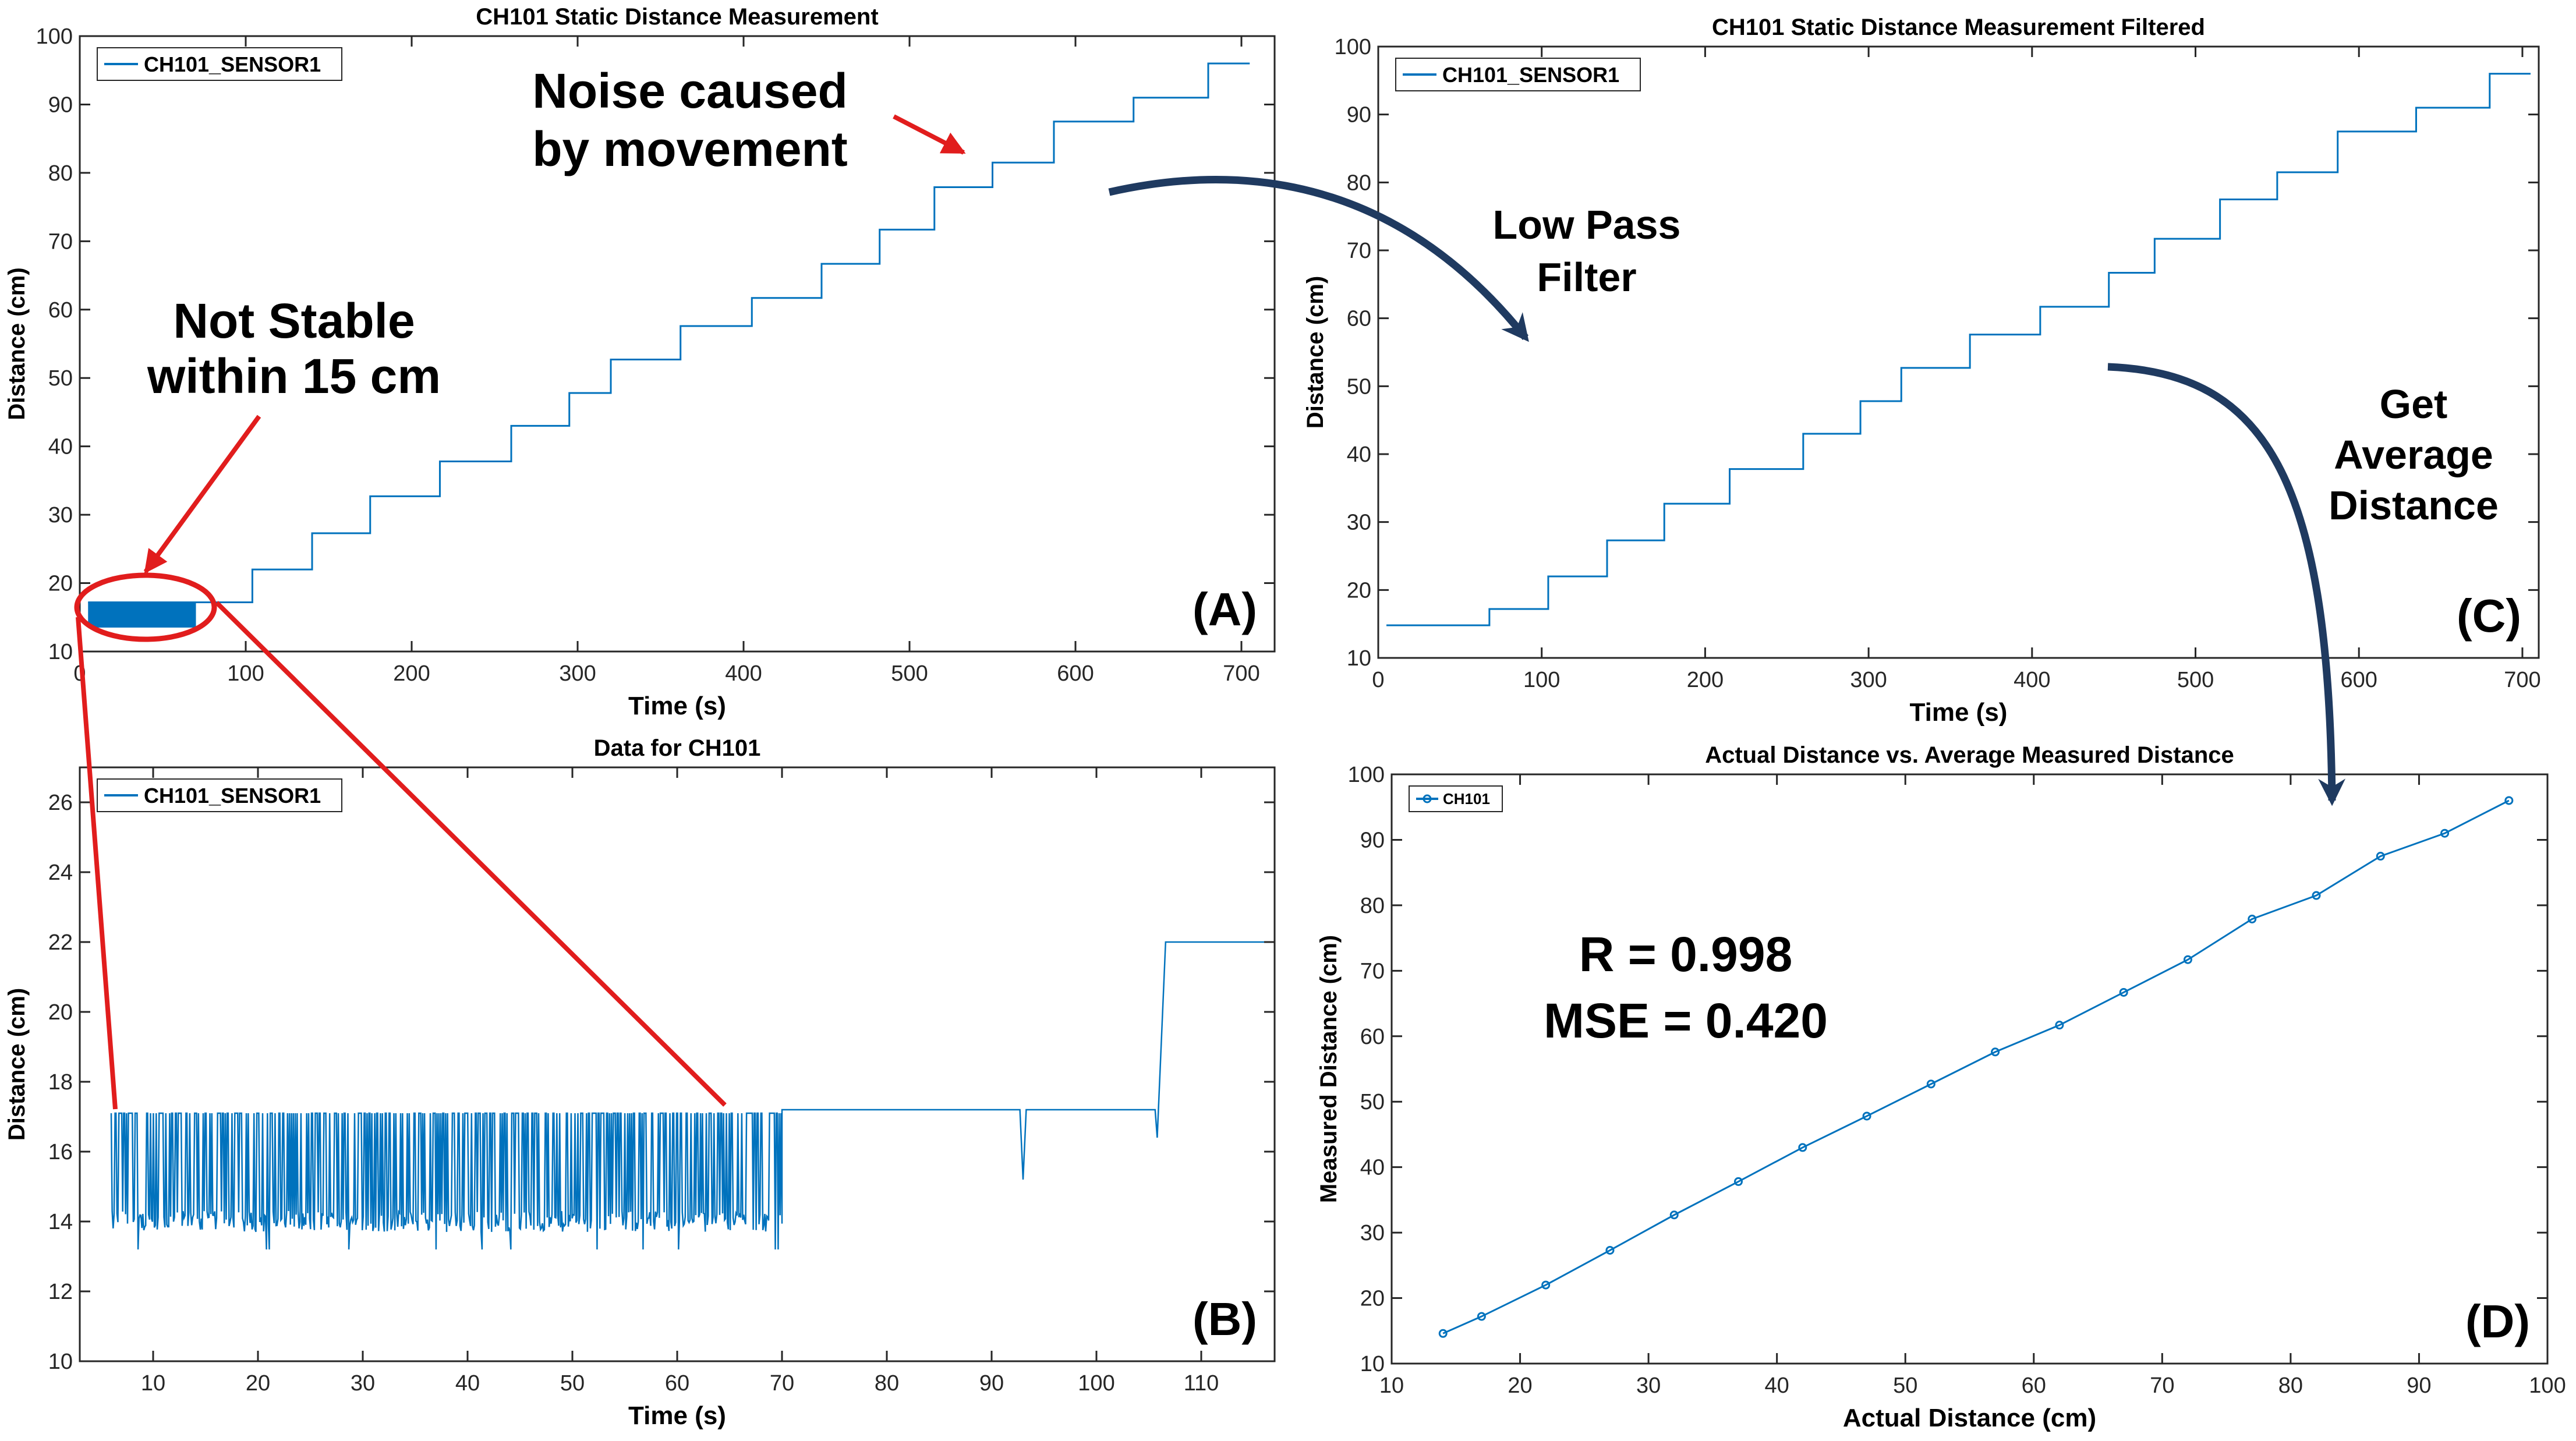 This screenshot has height=1441, width=2576. Describe the element at coordinates (294, 376) in the screenshot. I see `unstable-annotation-line2: within 15 cm` at that location.